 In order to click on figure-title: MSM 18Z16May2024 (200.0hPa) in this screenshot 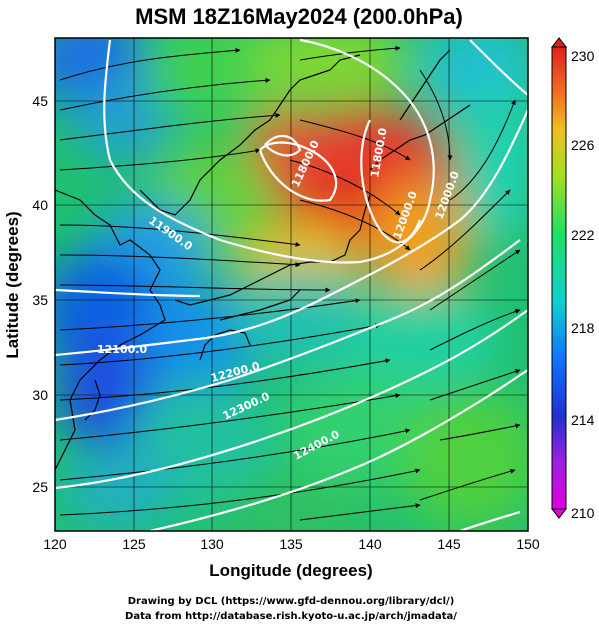, I will do `click(299, 16)`.